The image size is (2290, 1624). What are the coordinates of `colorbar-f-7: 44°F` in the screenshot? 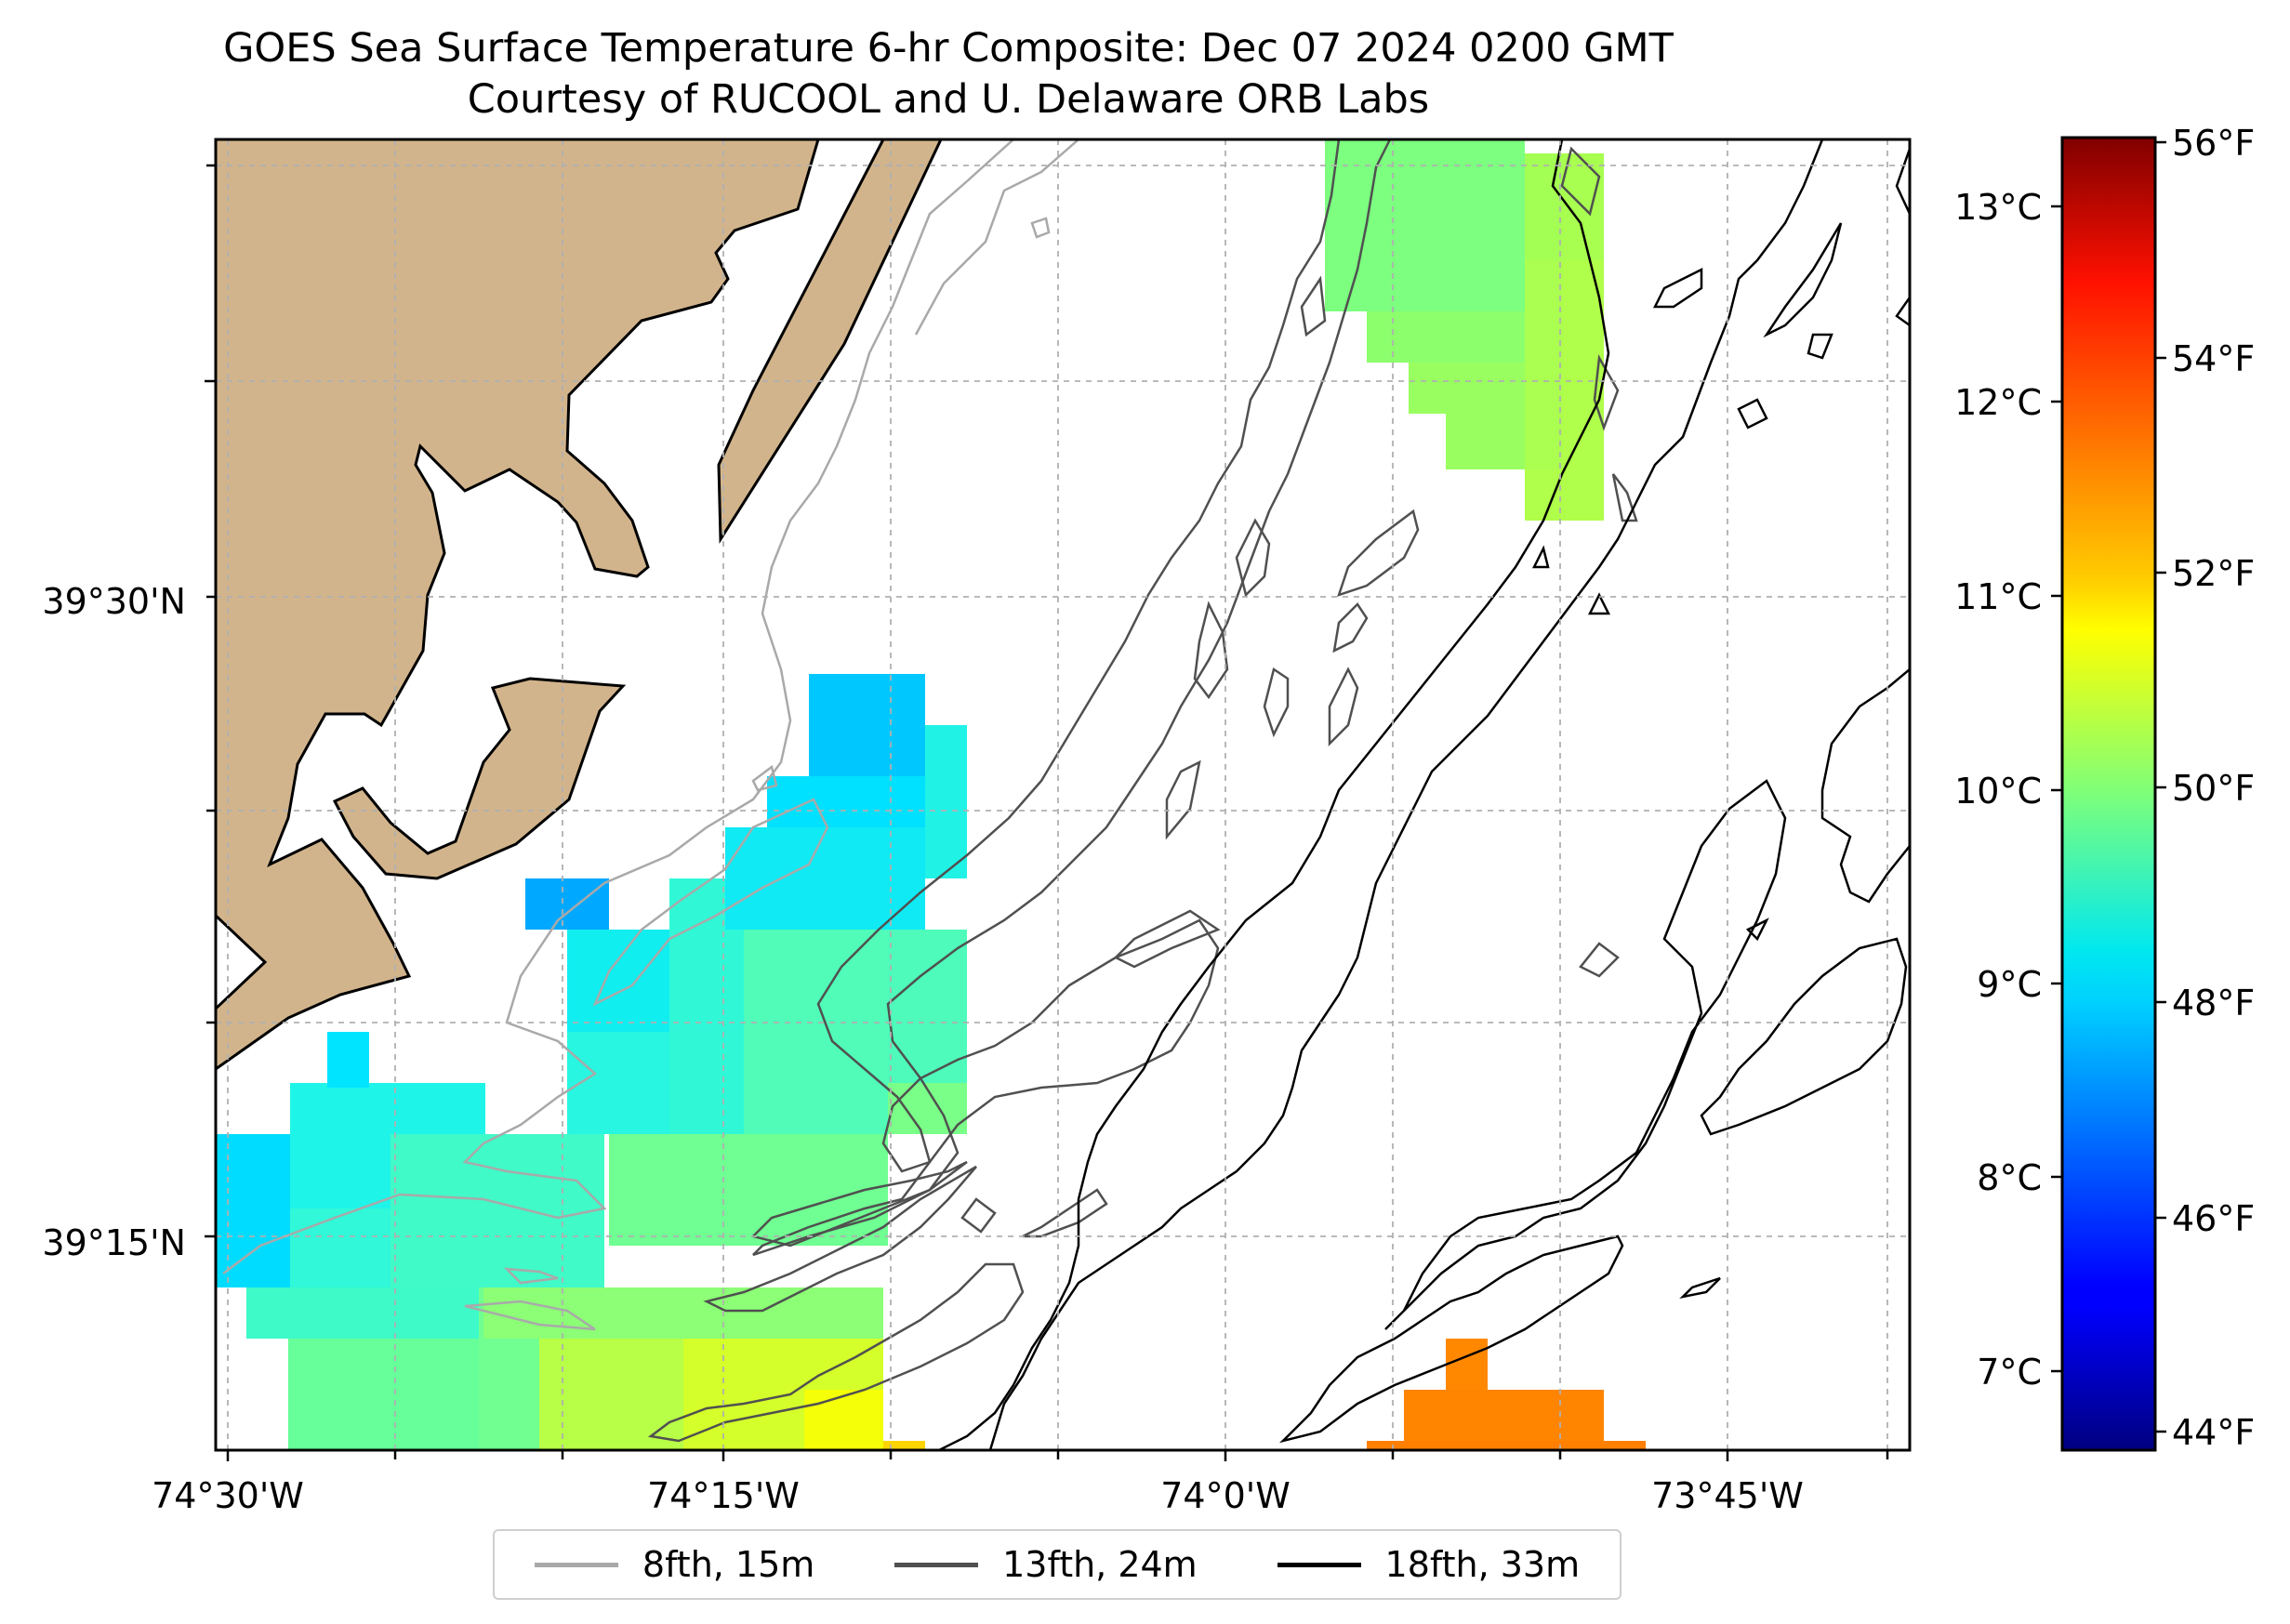 It's located at (2213, 1432).